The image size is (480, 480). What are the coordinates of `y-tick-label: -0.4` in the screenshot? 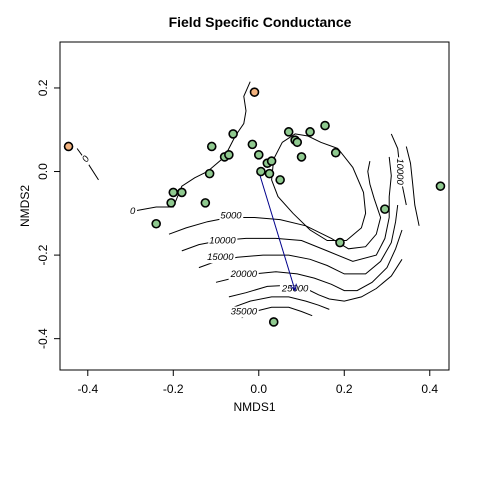 It's located at (43, 338).